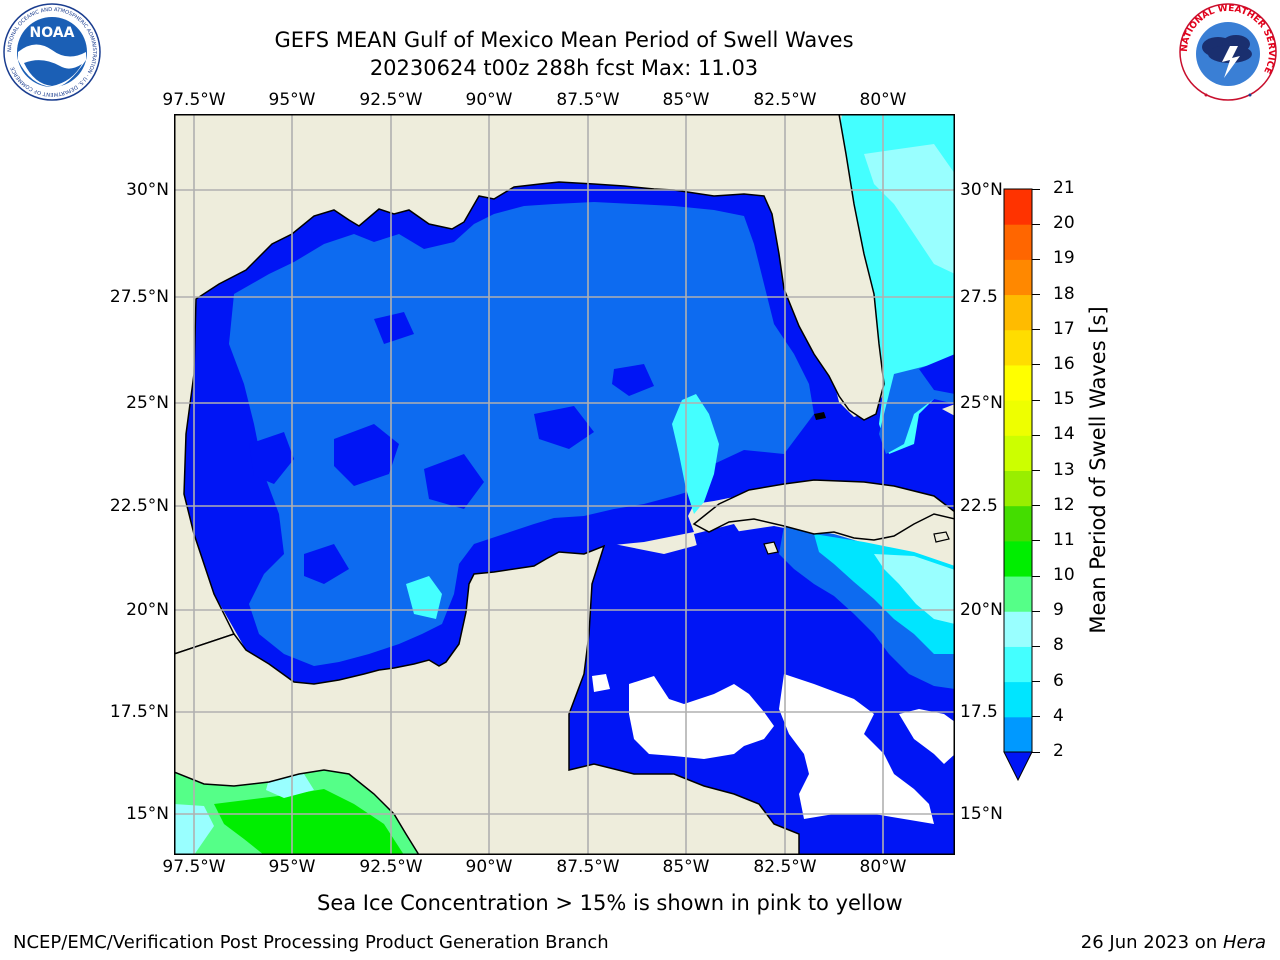 Image resolution: width=1280 pixels, height=960 pixels. Describe the element at coordinates (1228, 52) in the screenshot. I see `nws-logo: NATIONAL WEATHER SERVICE` at that location.